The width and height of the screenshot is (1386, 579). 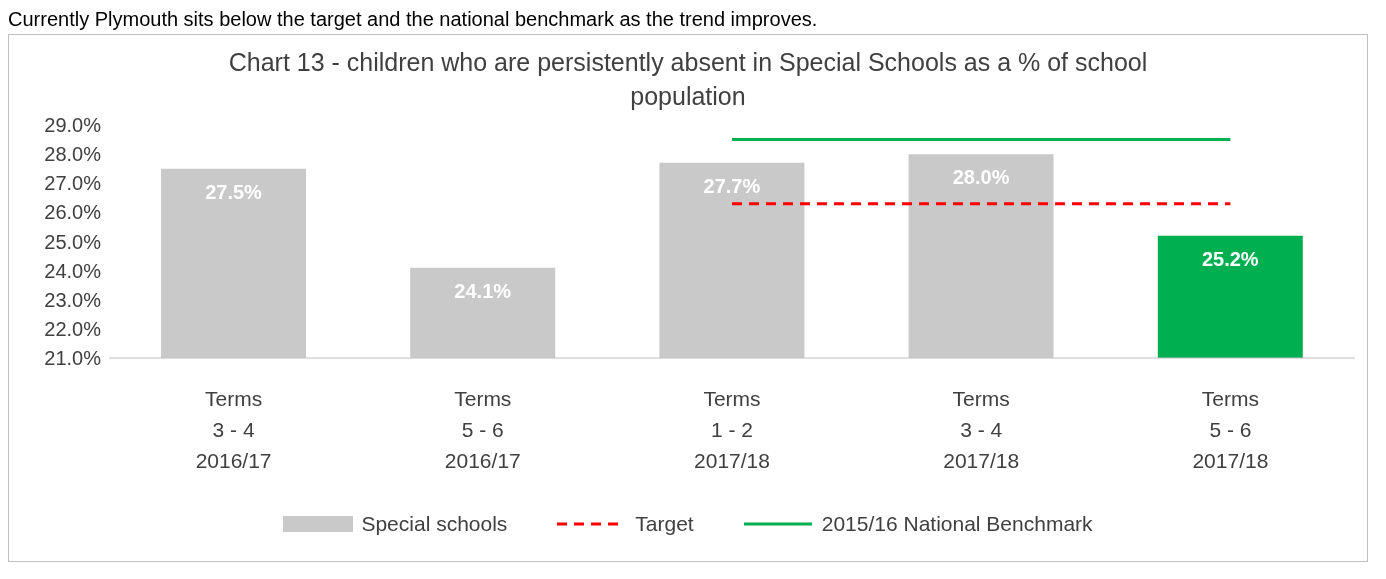 What do you see at coordinates (73, 125) in the screenshot?
I see `y-tick-label: 29.0%` at bounding box center [73, 125].